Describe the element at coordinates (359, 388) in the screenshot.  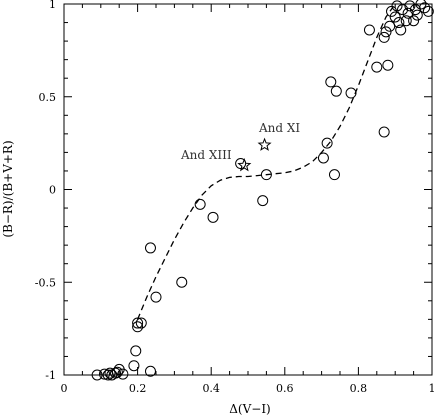
I see `x-tick-label: 0.8` at that location.